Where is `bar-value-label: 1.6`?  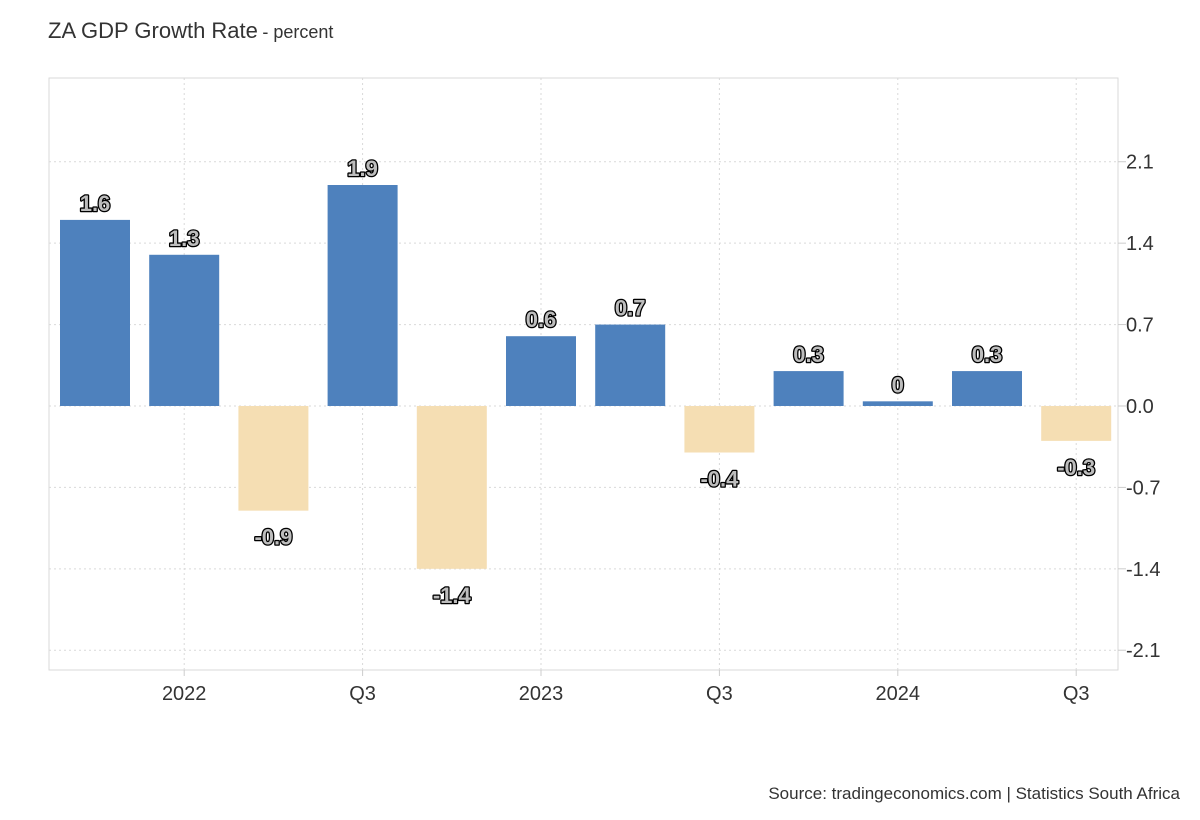
bar-value-label: 1.6 is located at coordinates (95, 203).